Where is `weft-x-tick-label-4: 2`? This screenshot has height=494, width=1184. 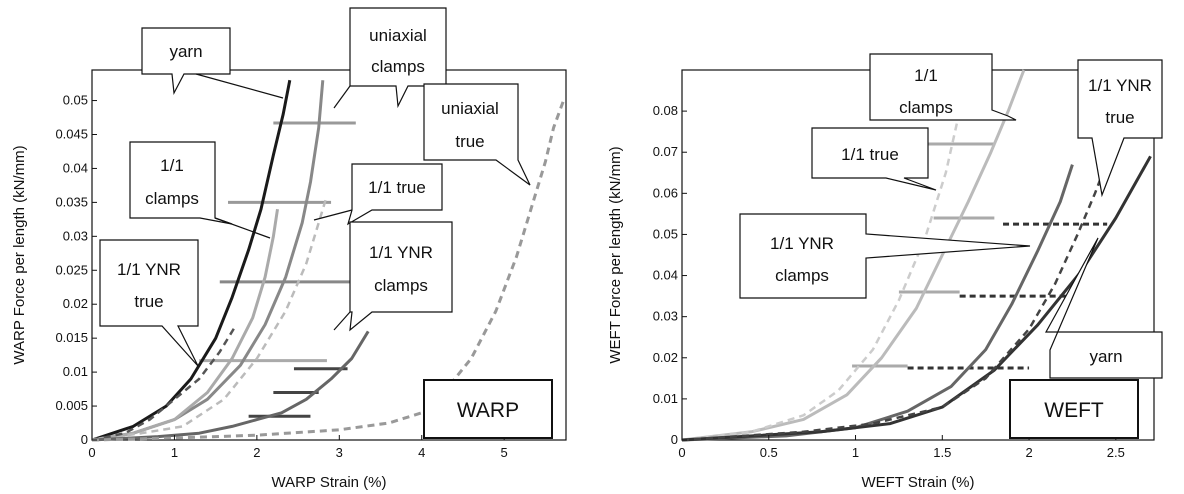 weft-x-tick-label-4: 2 is located at coordinates (1028, 452).